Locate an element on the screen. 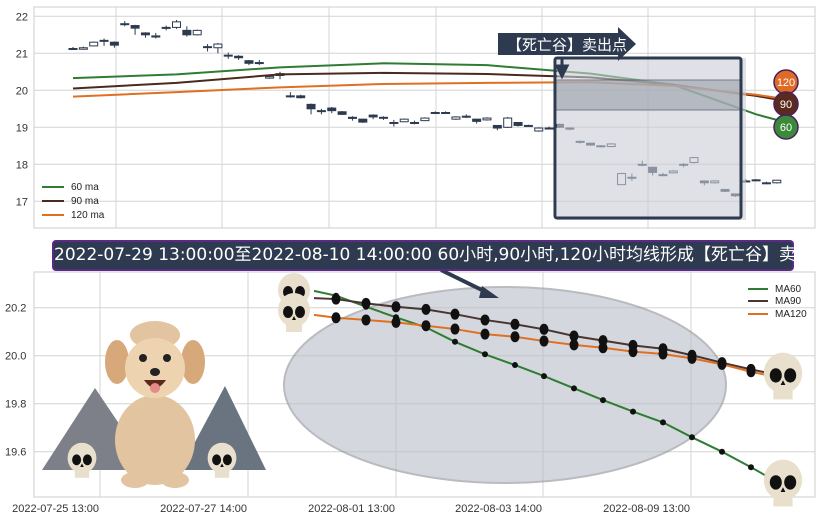 This screenshot has width=822, height=520. legend-label-ma90: MA90 is located at coordinates (788, 301).